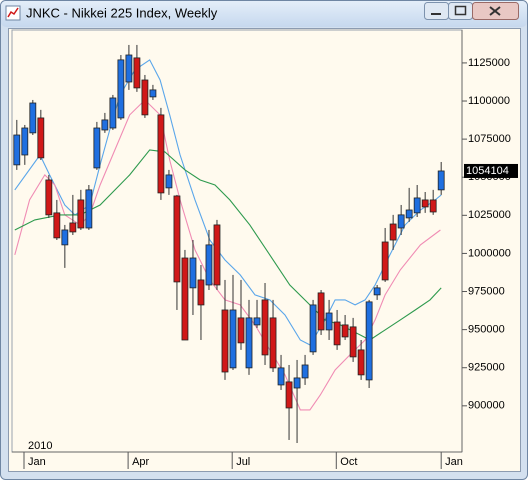  What do you see at coordinates (243, 462) in the screenshot?
I see `x-tick-label: Jul` at bounding box center [243, 462].